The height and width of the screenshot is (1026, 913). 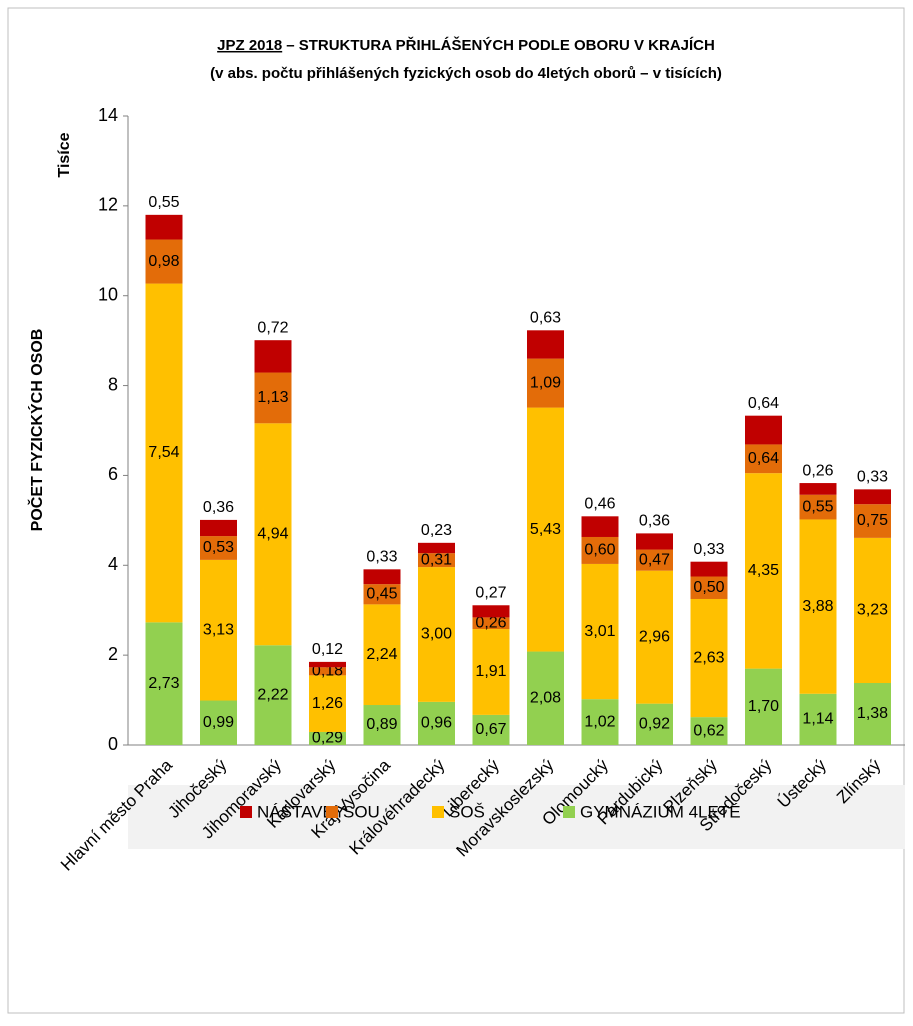 I want to click on data-label: 0,62, so click(x=708, y=730).